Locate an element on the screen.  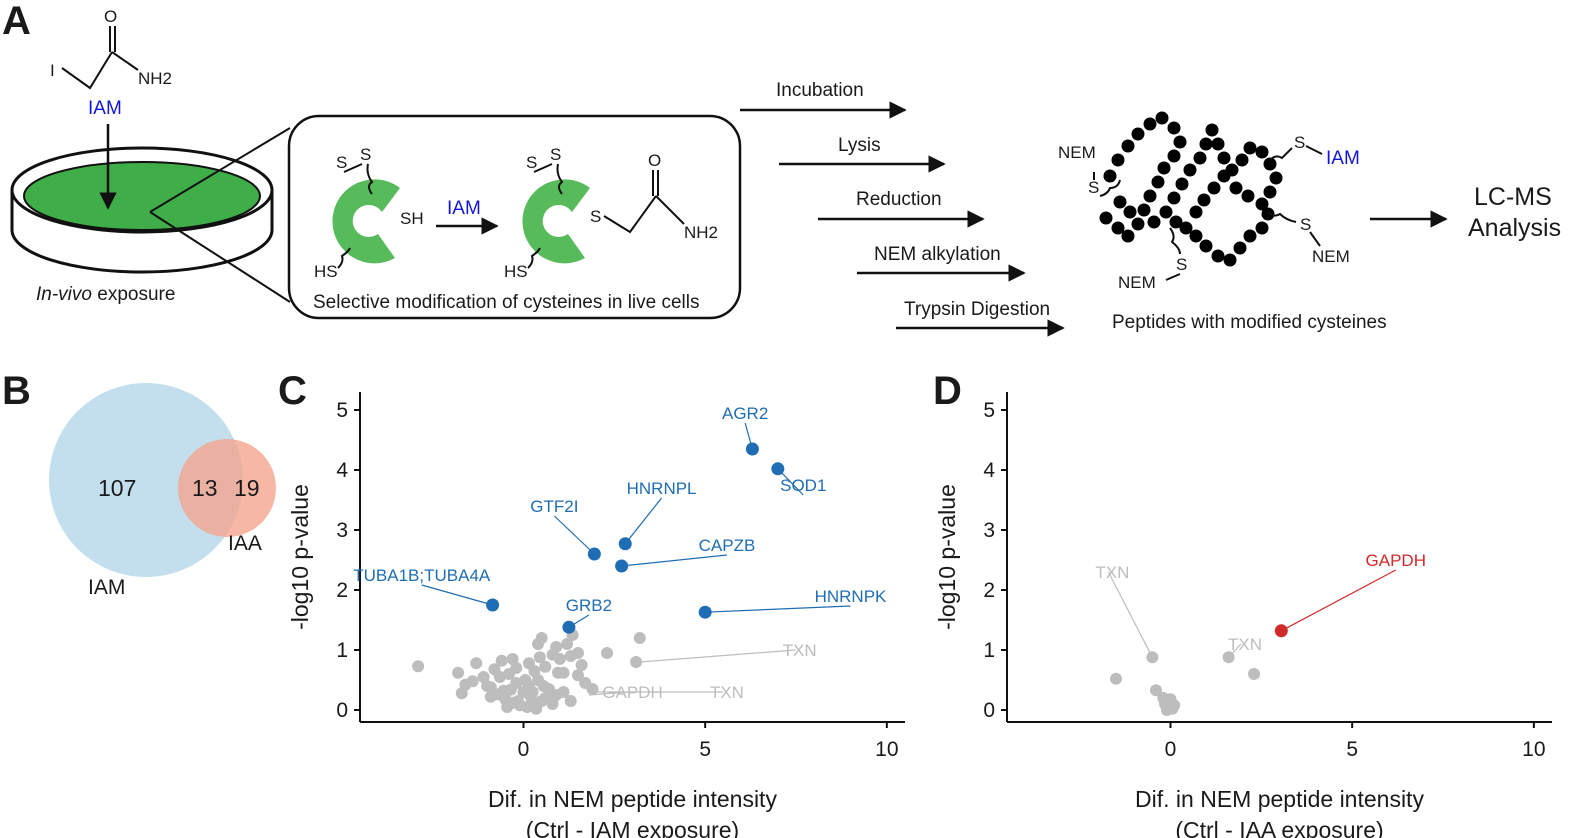
atom-amine: NH2 is located at coordinates (155, 78).